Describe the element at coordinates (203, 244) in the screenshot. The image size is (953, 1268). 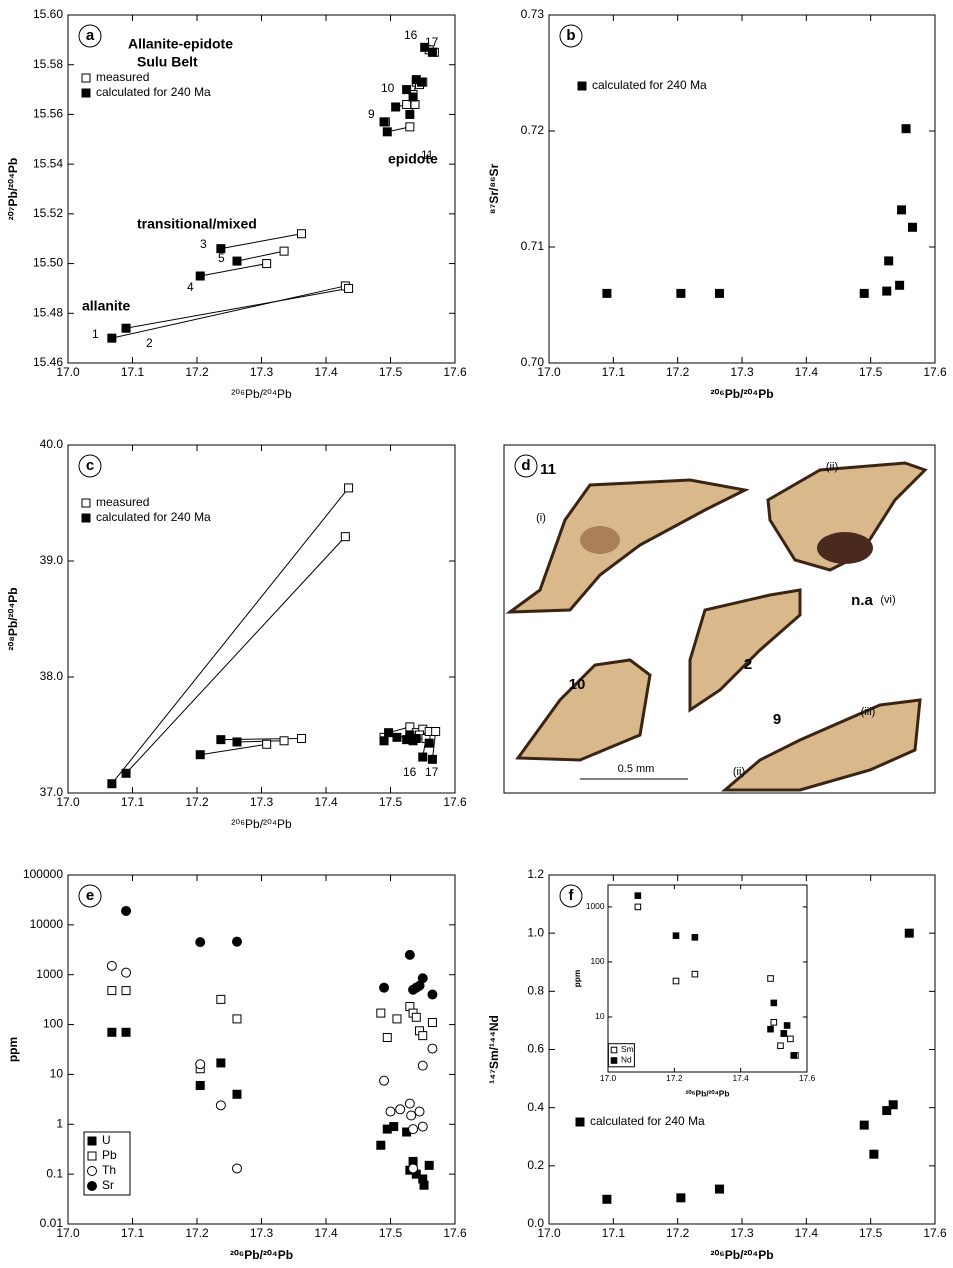
I see `annotation: 3` at that location.